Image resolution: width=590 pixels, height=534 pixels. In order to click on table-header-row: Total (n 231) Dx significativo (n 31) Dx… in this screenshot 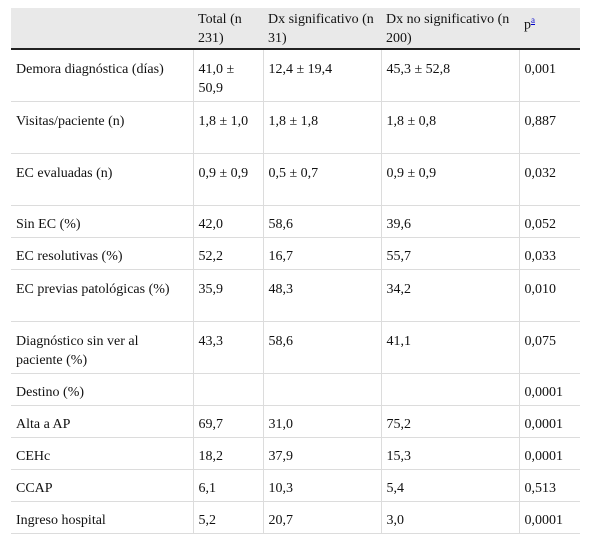, I will do `click(295, 29)`.